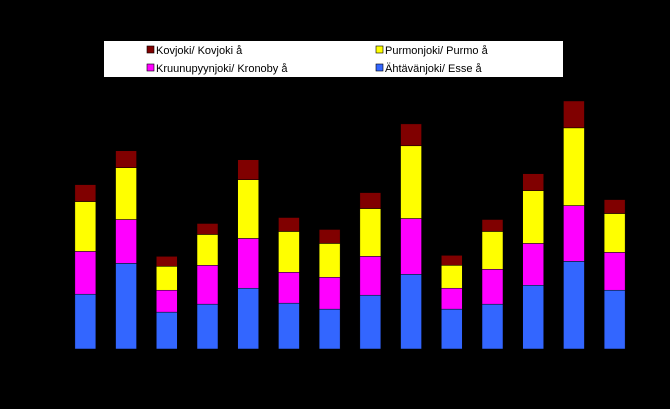 This screenshot has width=670, height=409. What do you see at coordinates (248, 209) in the screenshot?
I see `bar-segment-cat5-series3` at bounding box center [248, 209].